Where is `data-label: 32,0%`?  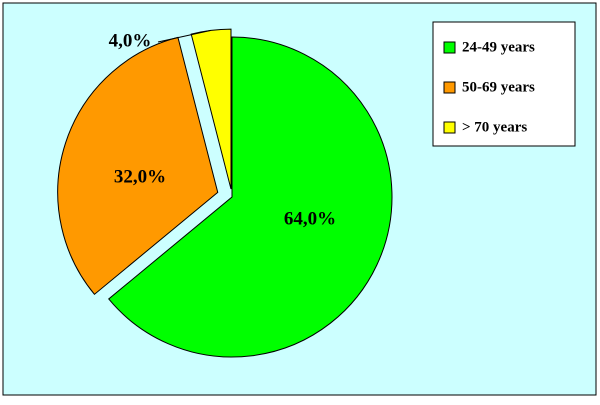
data-label: 32,0% is located at coordinates (140, 176).